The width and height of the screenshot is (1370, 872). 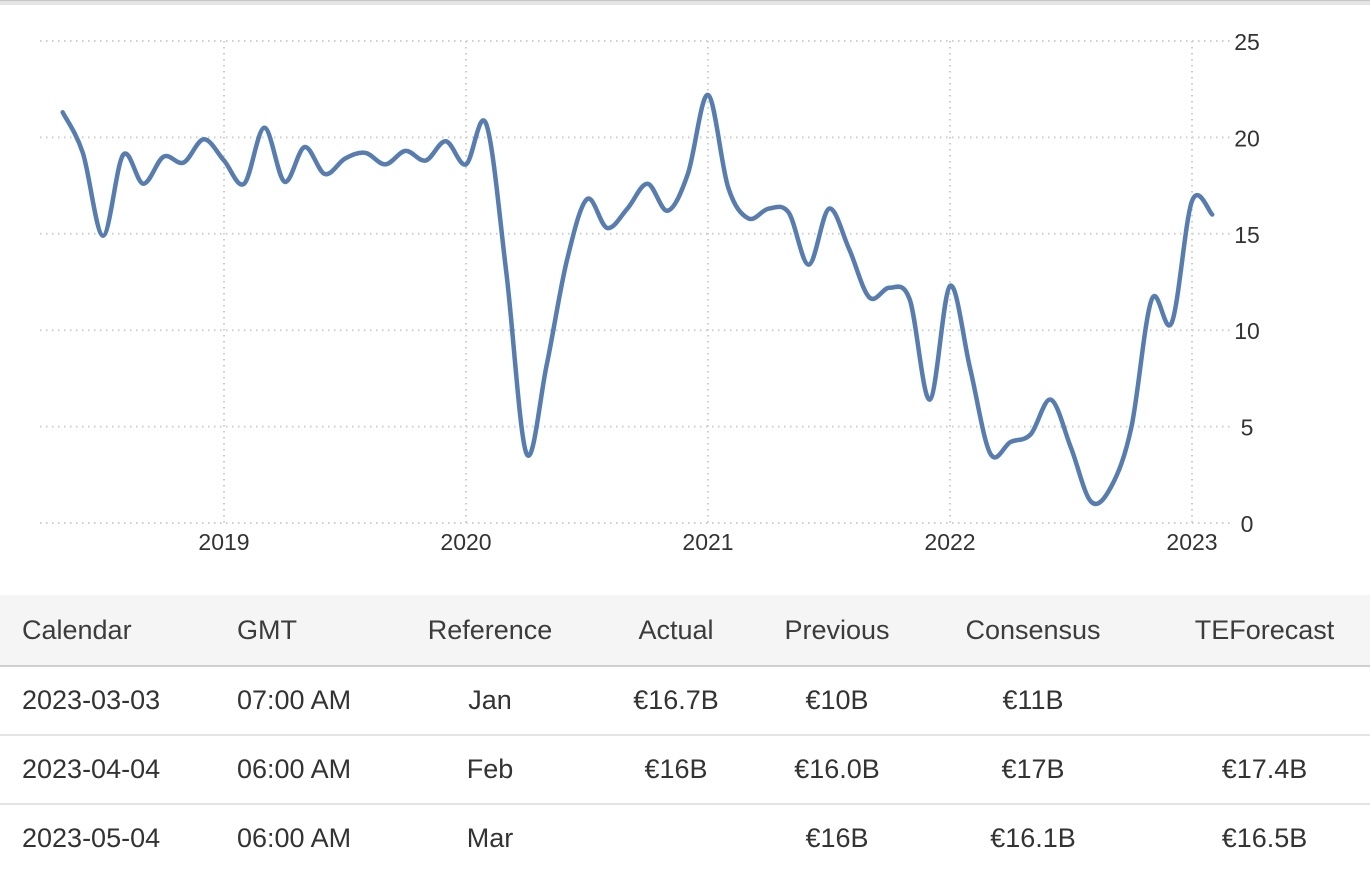 What do you see at coordinates (1264, 631) in the screenshot?
I see `column-header-teforecast: TEForecast` at bounding box center [1264, 631].